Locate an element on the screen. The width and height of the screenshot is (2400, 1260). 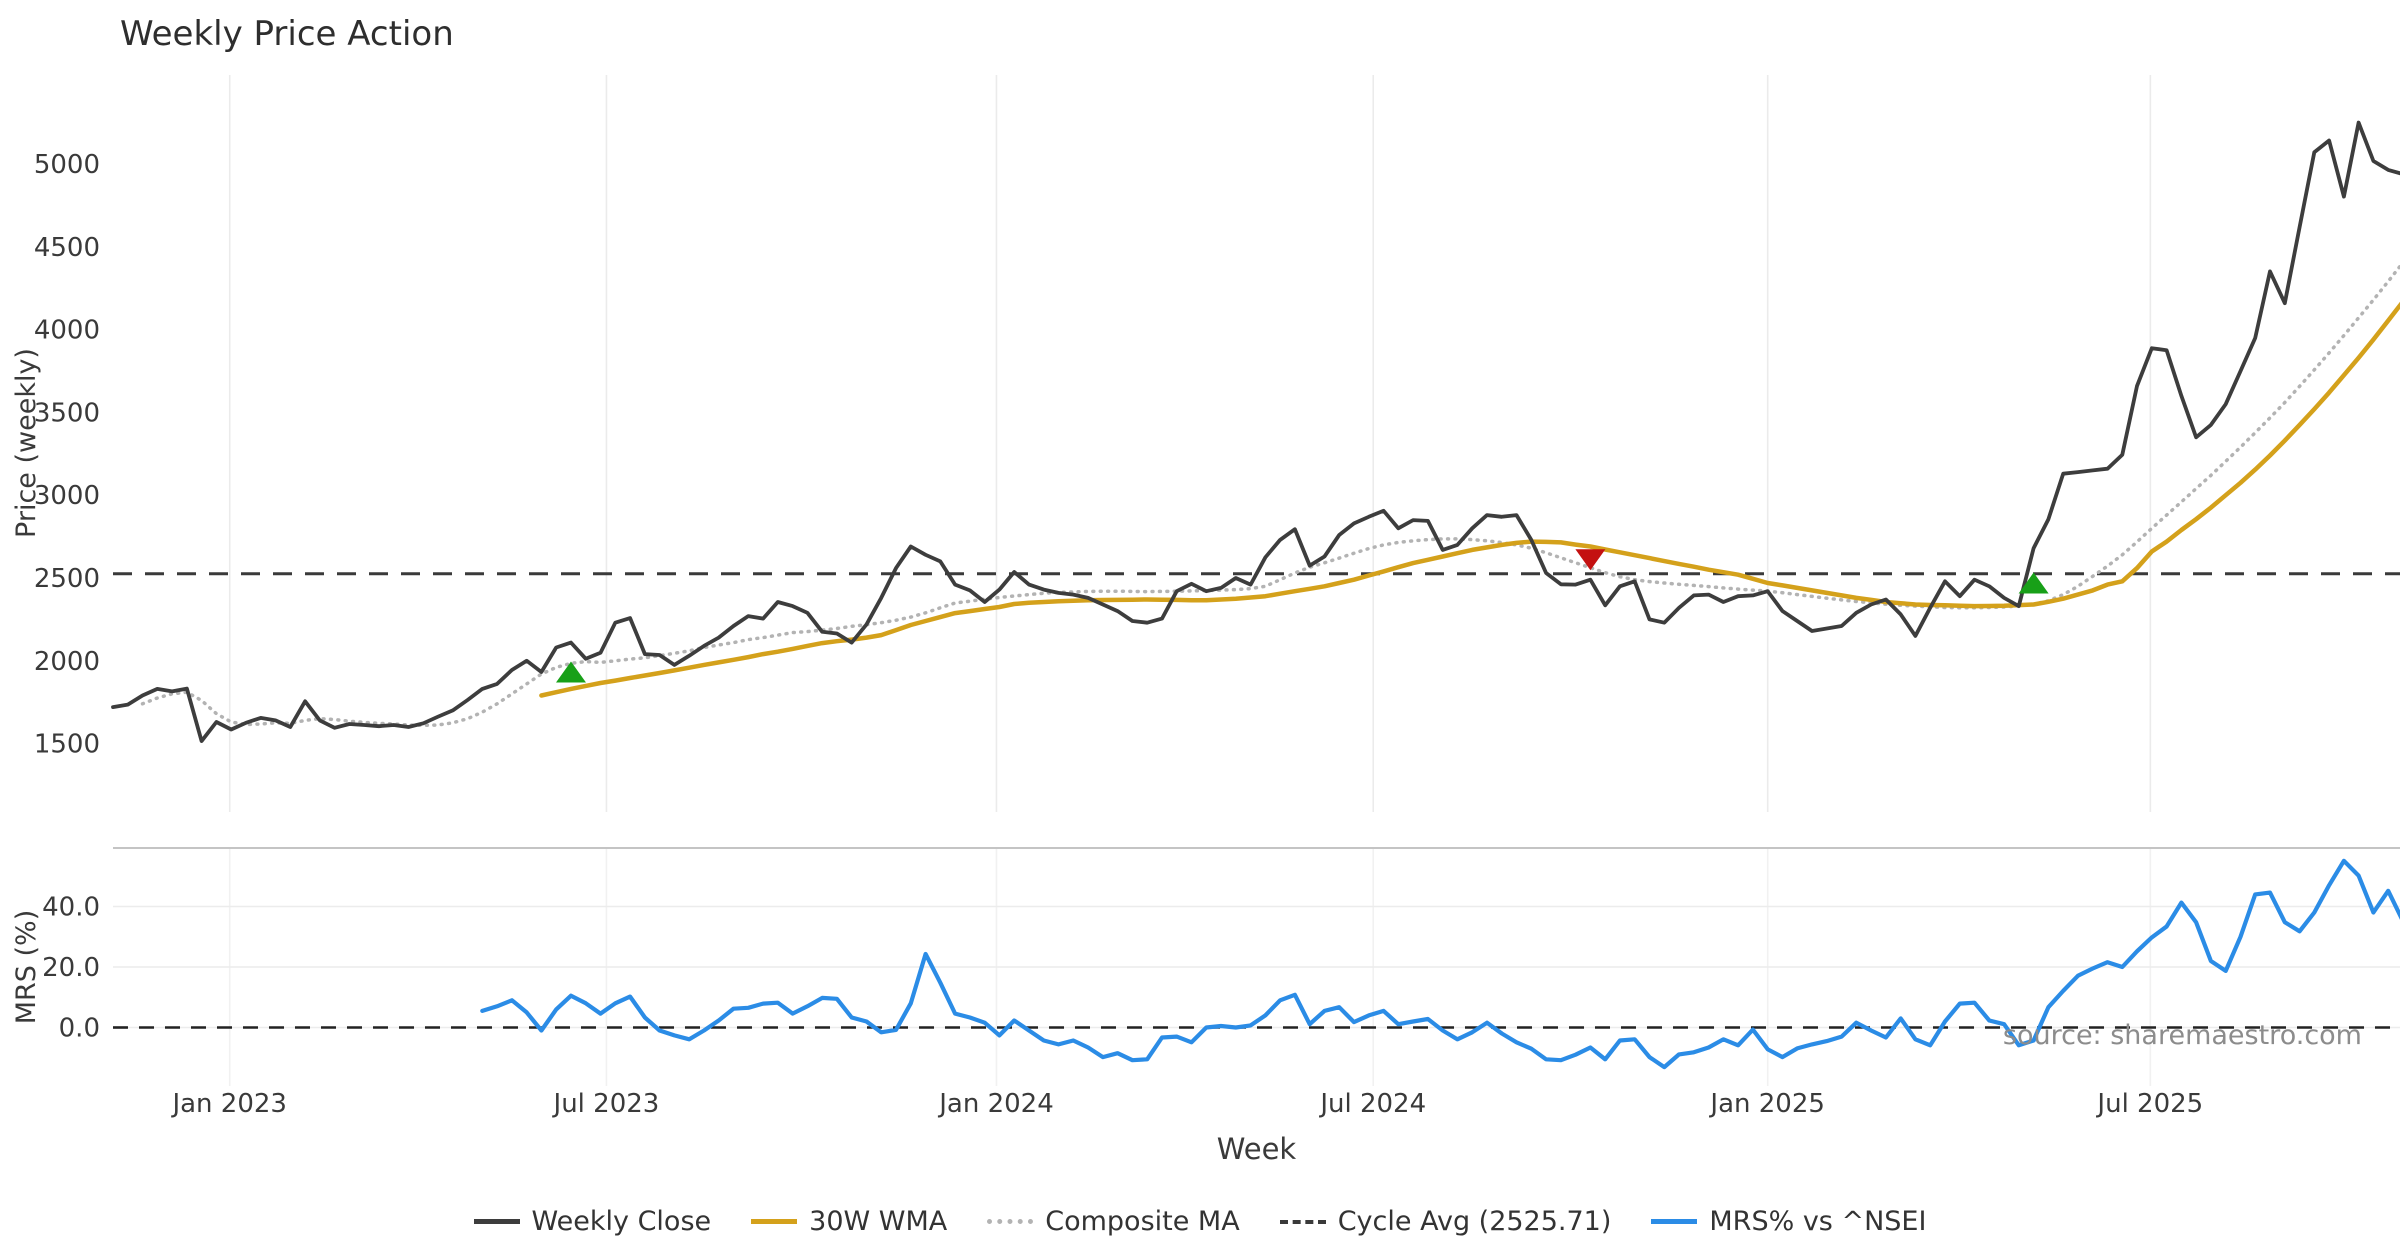
source-note: source: sharemaestro.com is located at coordinates (2182, 1035).